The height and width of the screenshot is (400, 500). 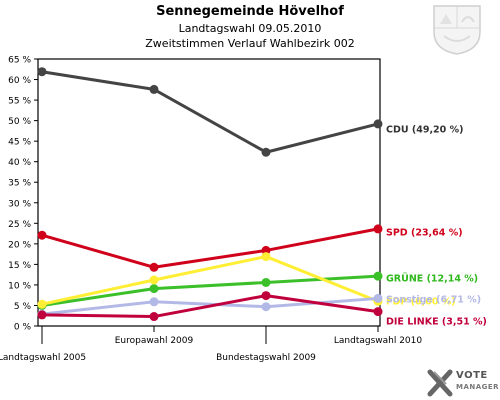 I want to click on y-tick-label: 50 %, so click(x=19, y=122).